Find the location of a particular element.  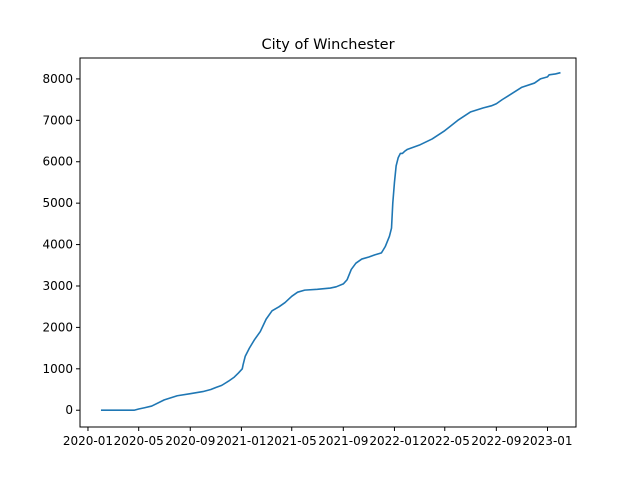

chart-title: City of Winchester is located at coordinates (327, 45).